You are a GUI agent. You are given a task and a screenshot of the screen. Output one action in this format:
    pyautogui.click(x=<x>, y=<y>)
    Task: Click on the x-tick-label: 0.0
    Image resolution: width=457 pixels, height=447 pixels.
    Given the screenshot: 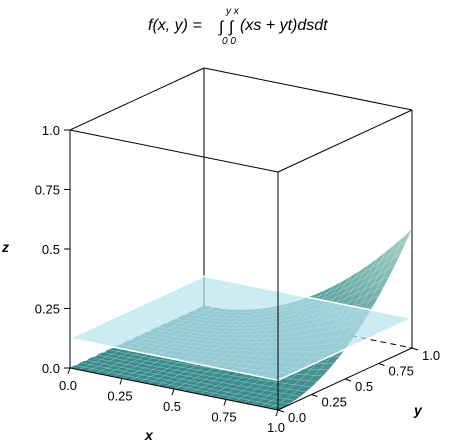 What is the action you would take?
    pyautogui.click(x=68, y=385)
    